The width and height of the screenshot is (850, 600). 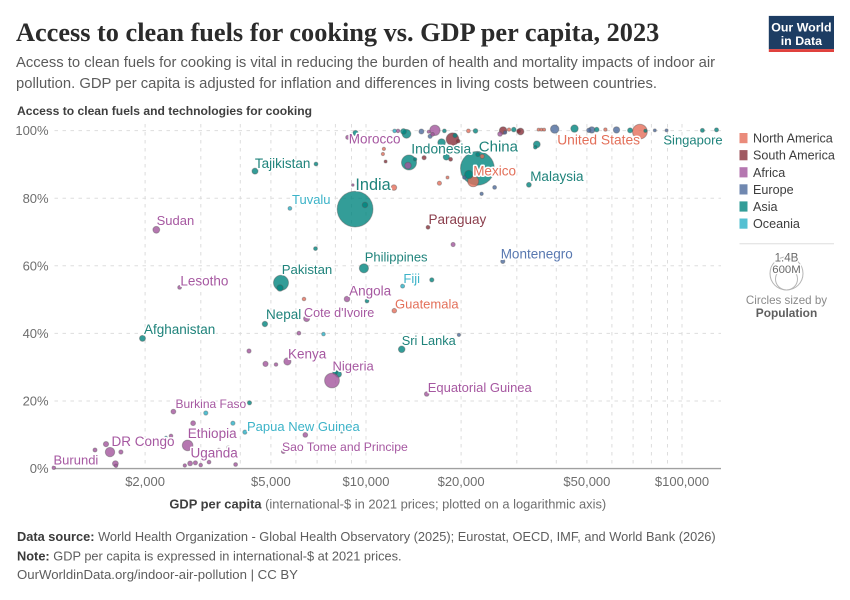 What do you see at coordinates (145, 481) in the screenshot?
I see `svg-text: $2,000` at bounding box center [145, 481].